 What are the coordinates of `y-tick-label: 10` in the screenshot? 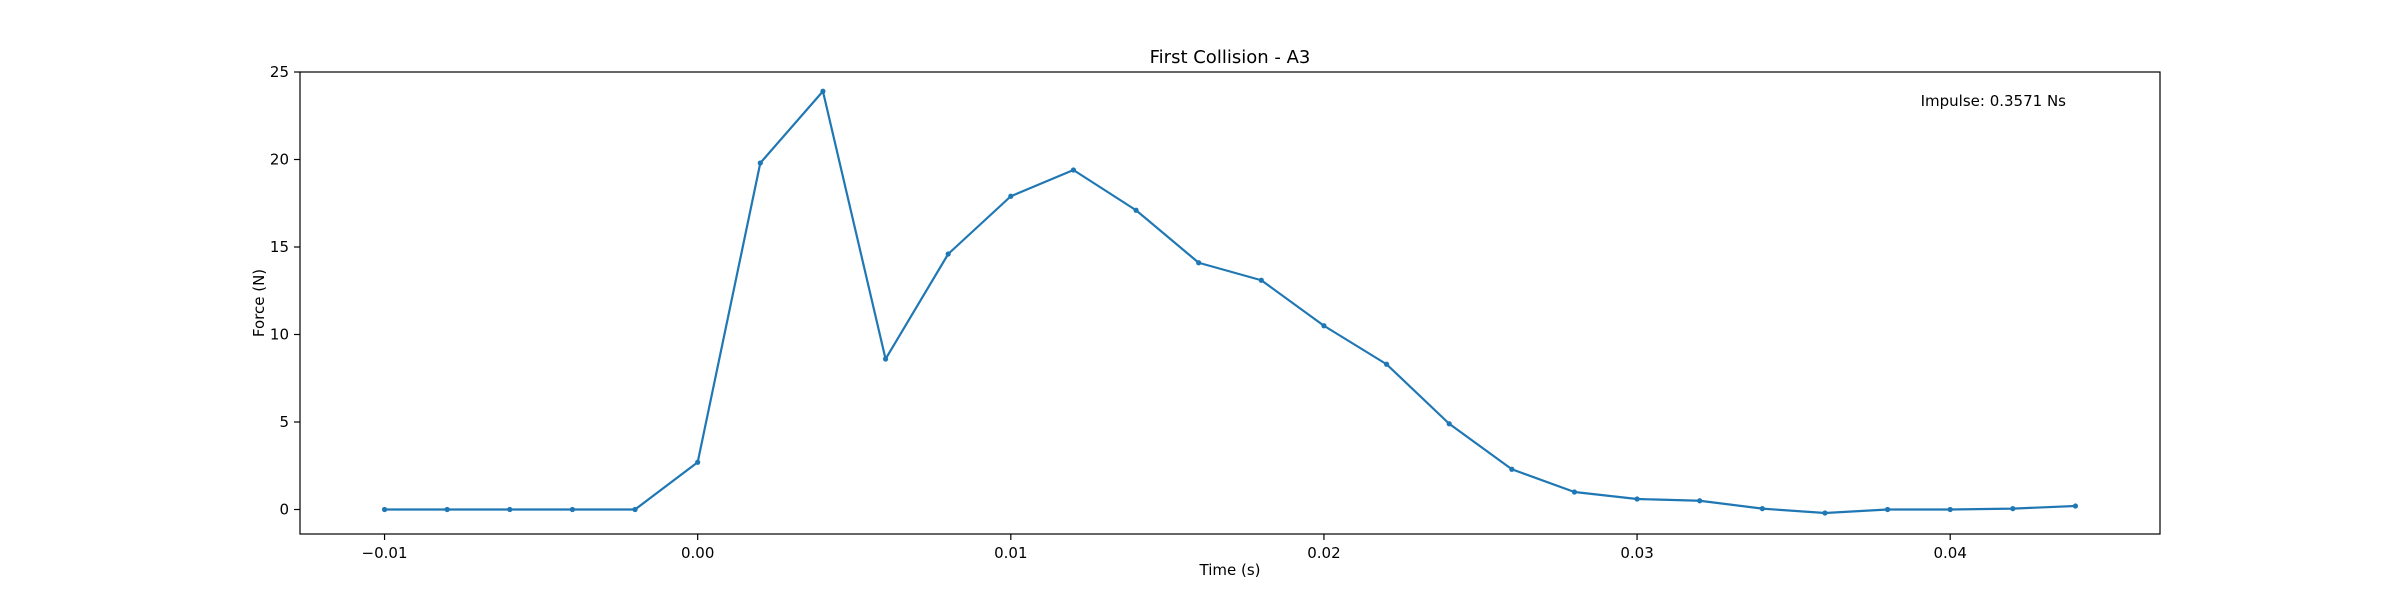 It's located at (279, 335).